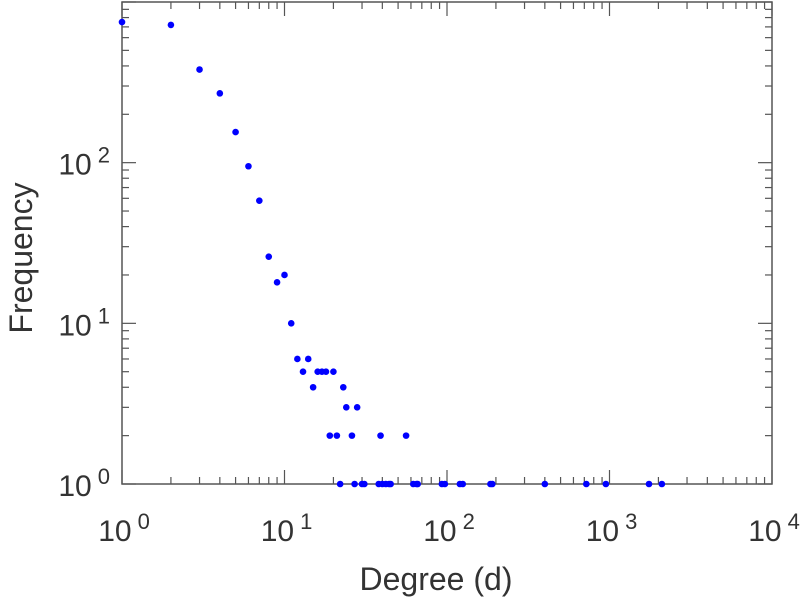  I want to click on x-tick-labels: 10 0 10 1 10 2 10 3 10 4, so click(449, 528).